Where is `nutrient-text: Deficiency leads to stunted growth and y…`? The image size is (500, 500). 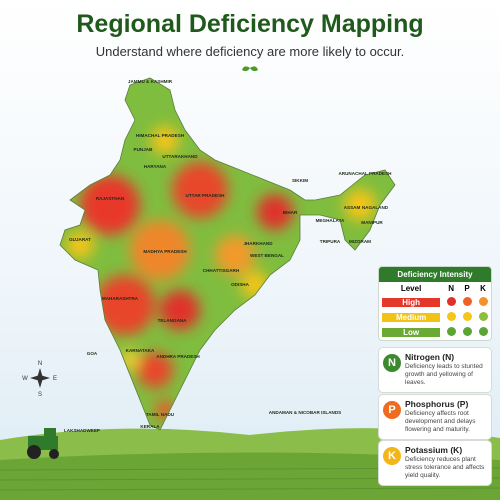
nutrient-text: Deficiency leads to stunted growth and y… is located at coordinates (444, 374).